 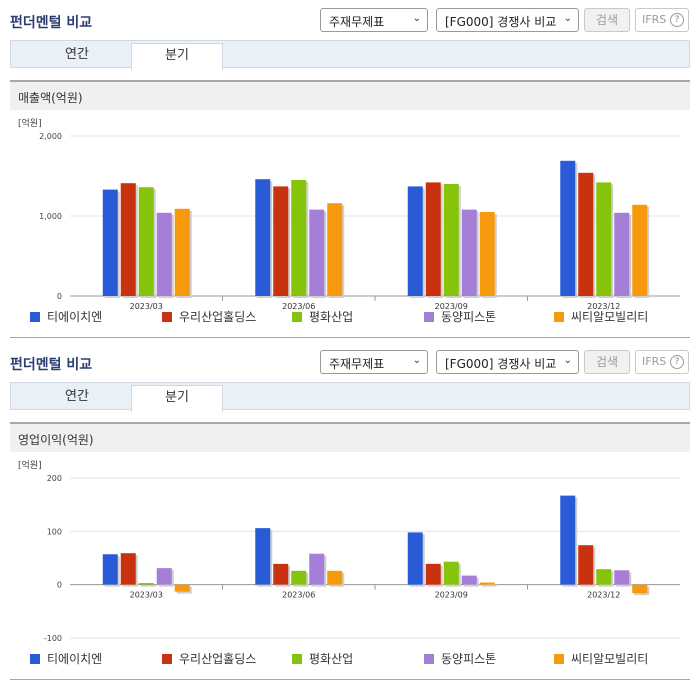 What do you see at coordinates (451, 306) in the screenshot?
I see `x-tick-label: 2023/09` at bounding box center [451, 306].